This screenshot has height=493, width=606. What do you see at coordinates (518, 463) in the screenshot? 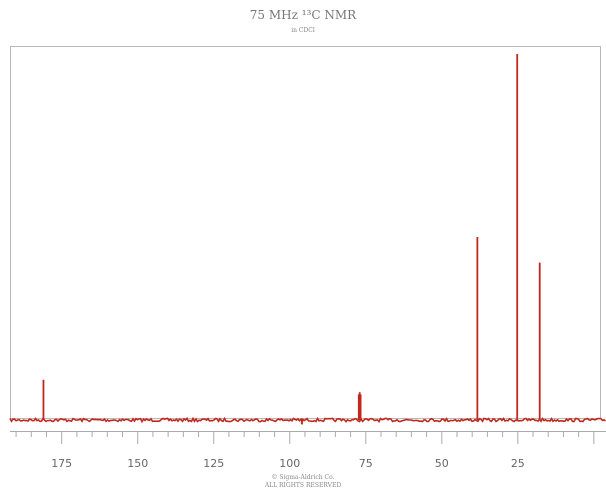
I see `x-tick-label: 25` at bounding box center [518, 463].